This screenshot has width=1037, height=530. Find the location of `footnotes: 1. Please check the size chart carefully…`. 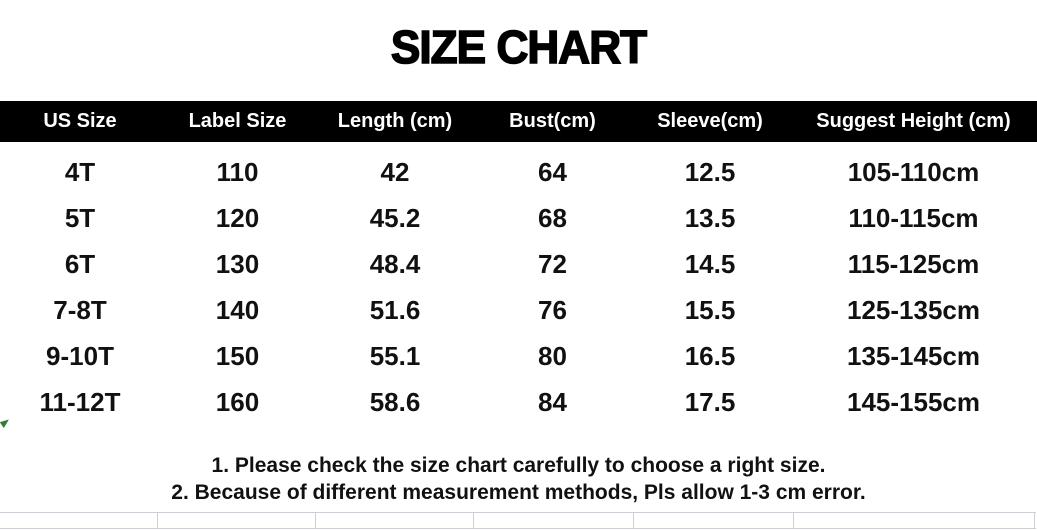

footnotes: 1. Please check the size chart carefully… is located at coordinates (518, 479).